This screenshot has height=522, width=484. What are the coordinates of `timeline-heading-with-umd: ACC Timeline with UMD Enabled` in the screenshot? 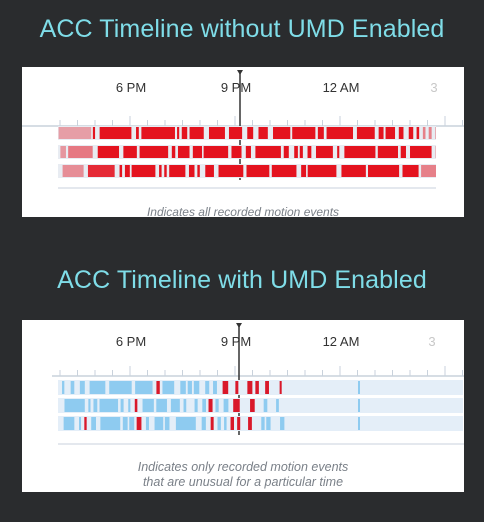 It's located at (242, 280).